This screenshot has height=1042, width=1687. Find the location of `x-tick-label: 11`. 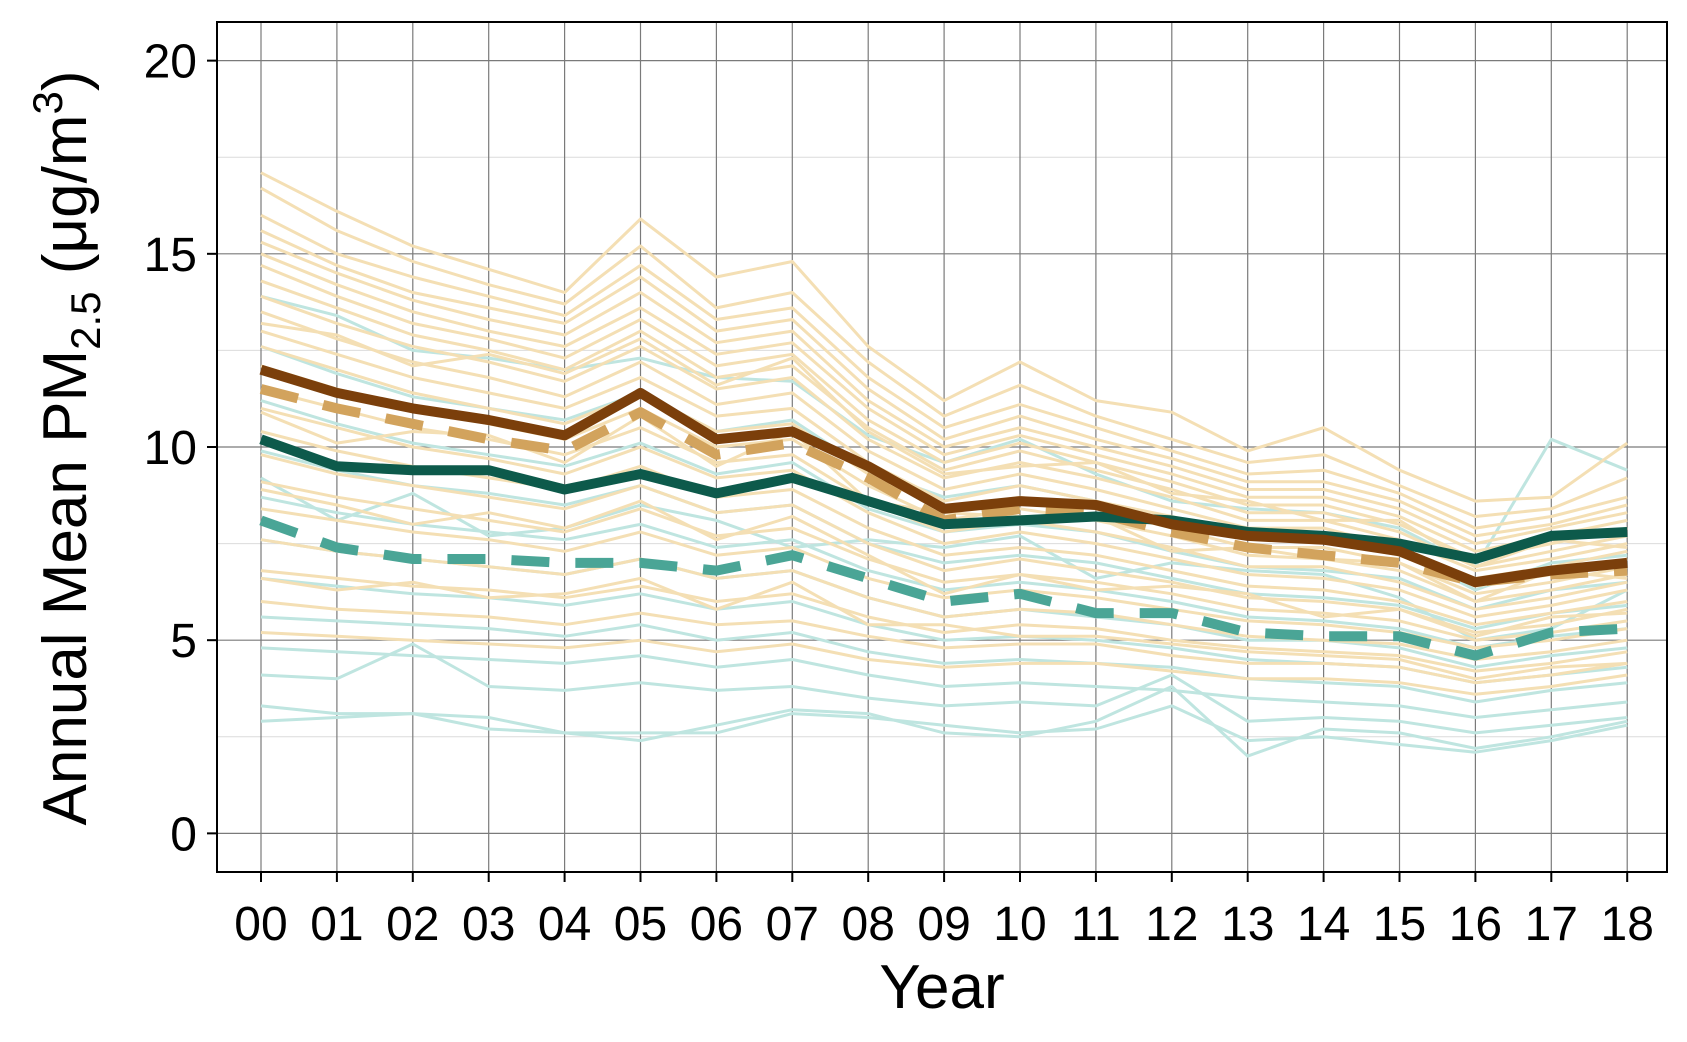

x-tick-label: 11 is located at coordinates (1096, 924).